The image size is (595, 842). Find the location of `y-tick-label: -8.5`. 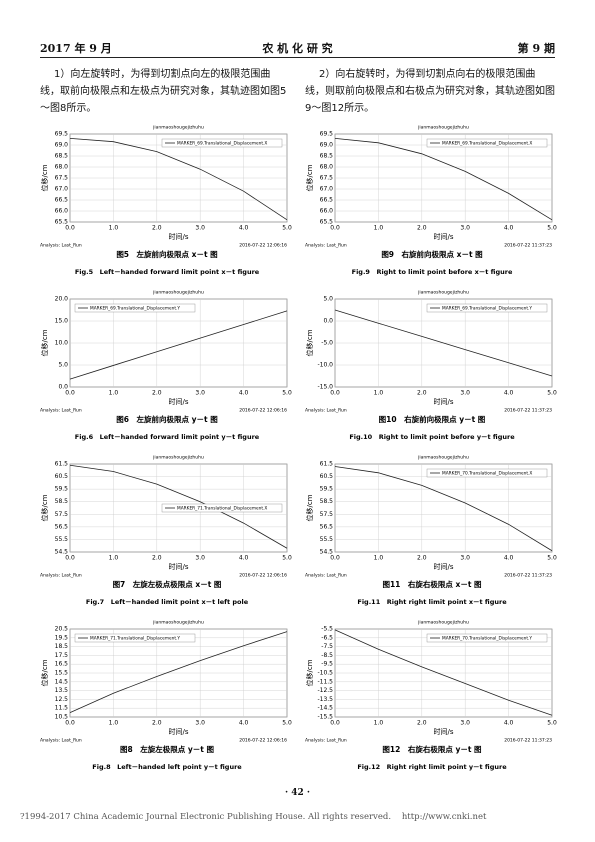

y-tick-label: -8.5 is located at coordinates (327, 655).